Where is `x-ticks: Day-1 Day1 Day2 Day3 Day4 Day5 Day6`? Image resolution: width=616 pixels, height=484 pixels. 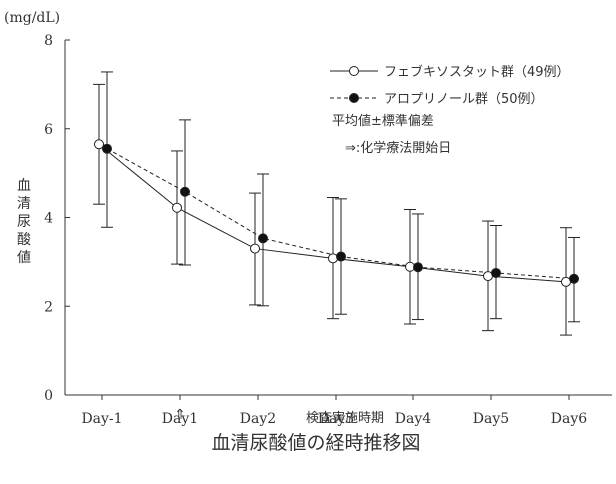
x-ticks: Day-1 Day1 Day2 Day3 Day4 Day5 Day6 is located at coordinates (334, 411).